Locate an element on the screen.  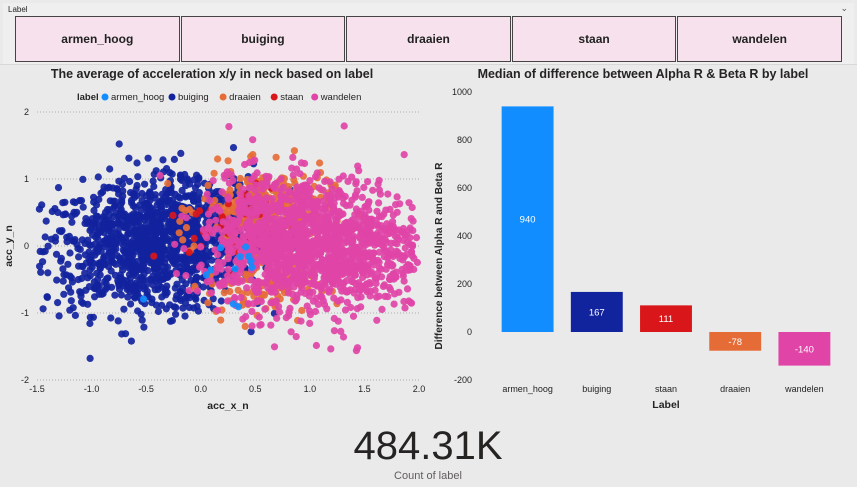
slicer-item-wandelen: wandelen is located at coordinates (759, 39).